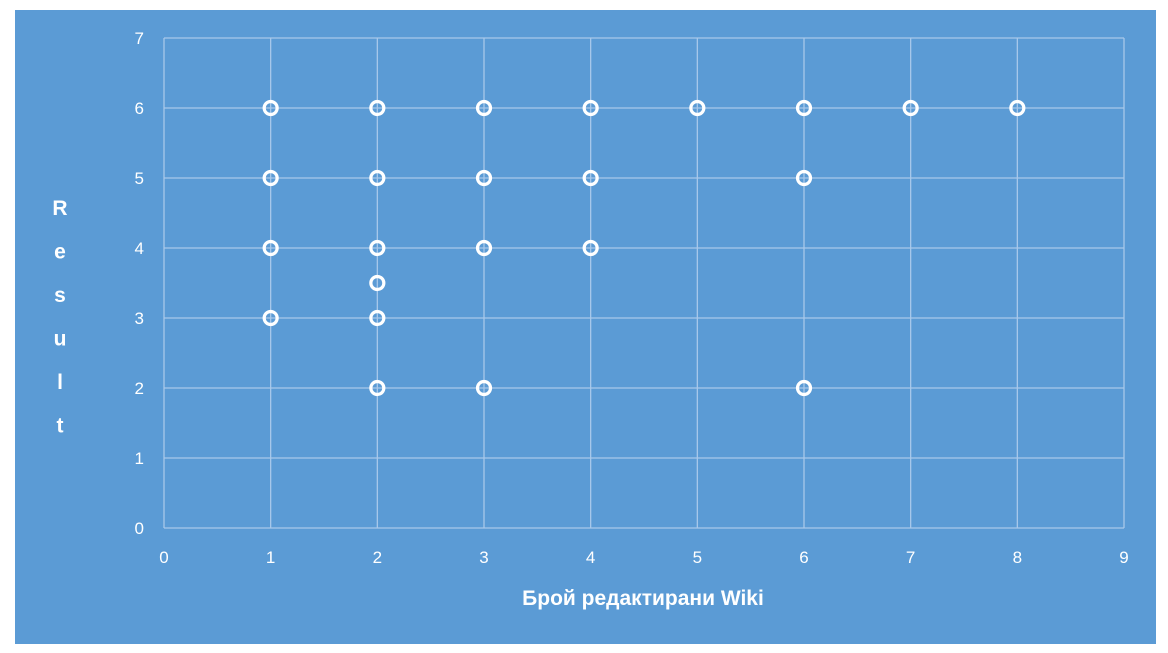 This screenshot has width=1168, height=653. Describe the element at coordinates (139, 283) in the screenshot. I see `y-tick-labels: 0 1 2 3 4 5 6 7` at that location.